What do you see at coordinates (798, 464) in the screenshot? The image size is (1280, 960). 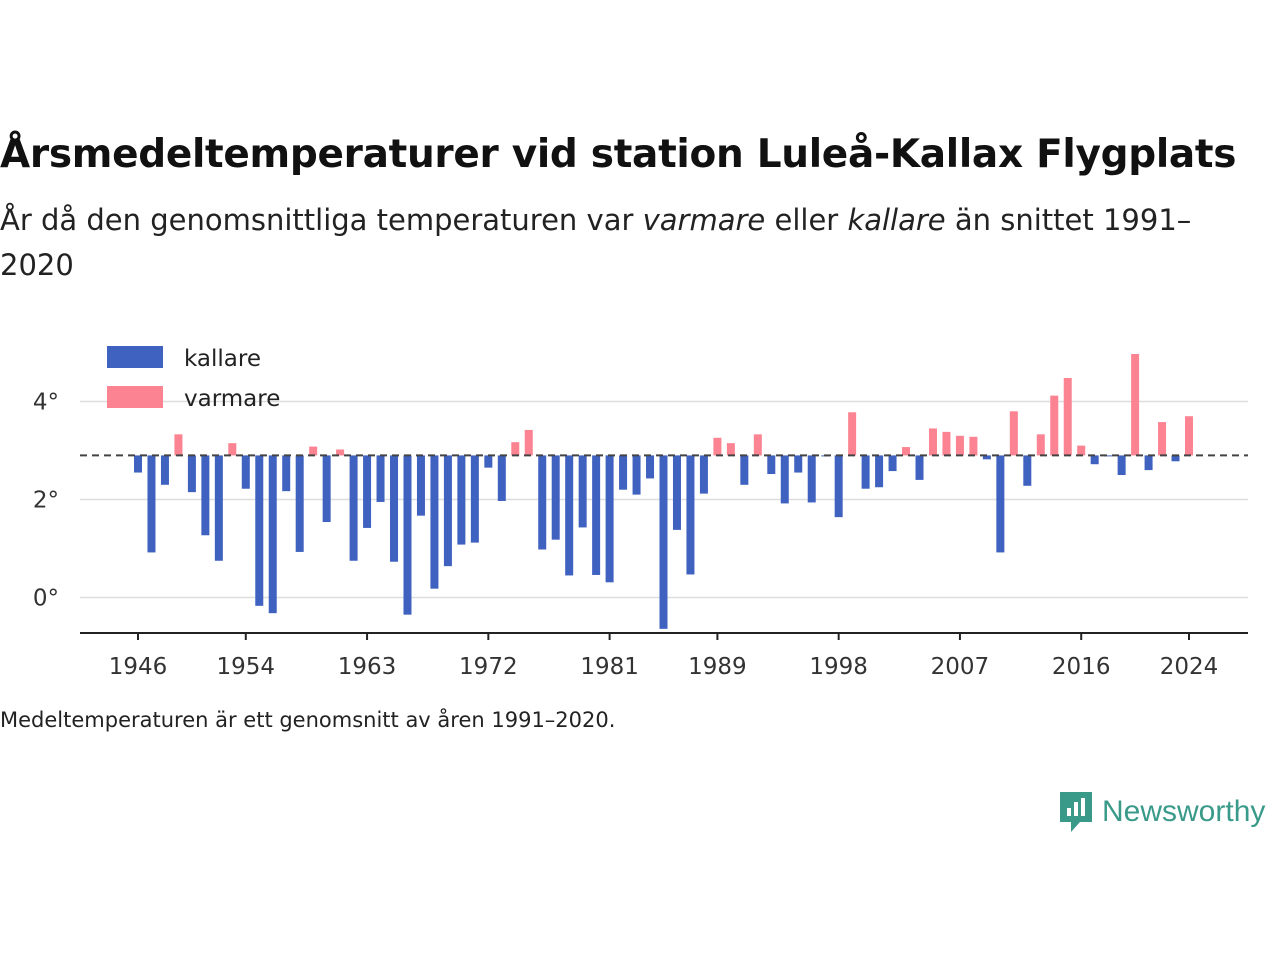 I see `bar-1995` at bounding box center [798, 464].